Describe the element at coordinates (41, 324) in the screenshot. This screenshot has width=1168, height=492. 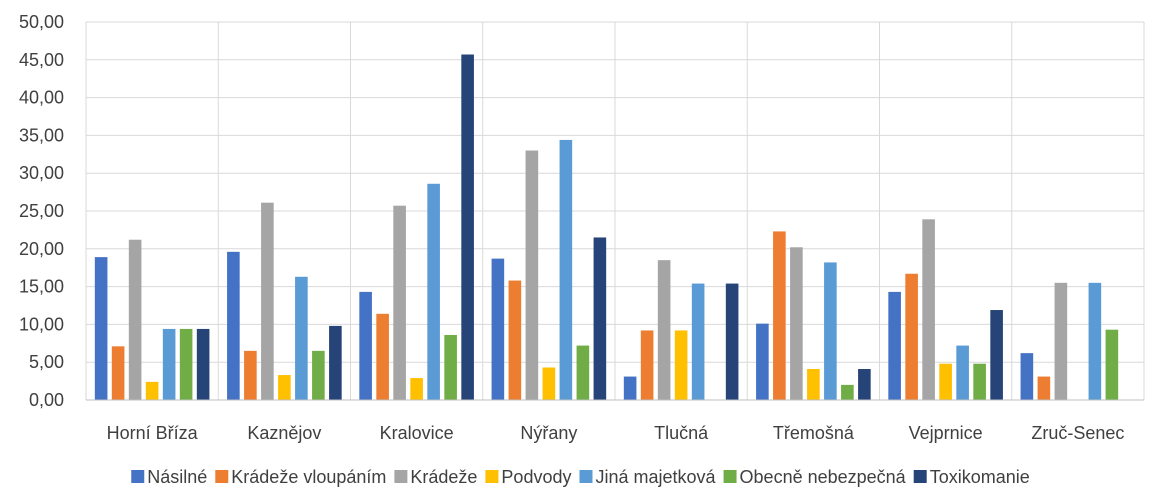
I see `y-tick-label: 10,00` at that location.